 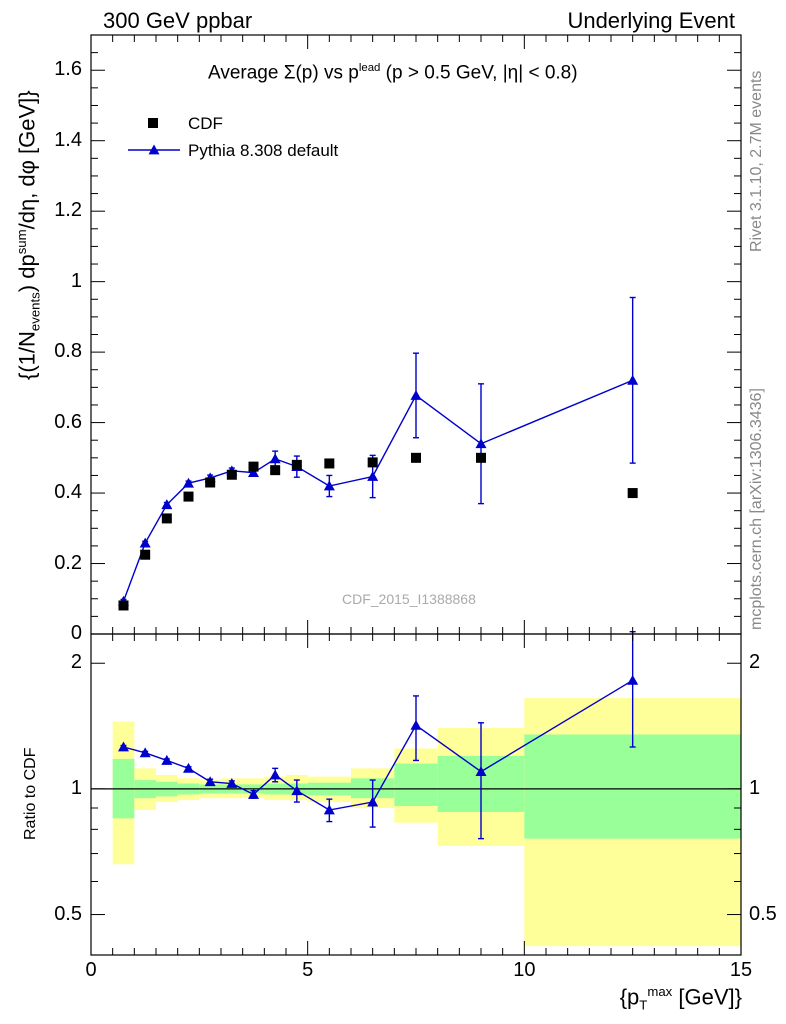 What do you see at coordinates (205, 123) in the screenshot?
I see `legend-label-cdf: CDF` at bounding box center [205, 123].